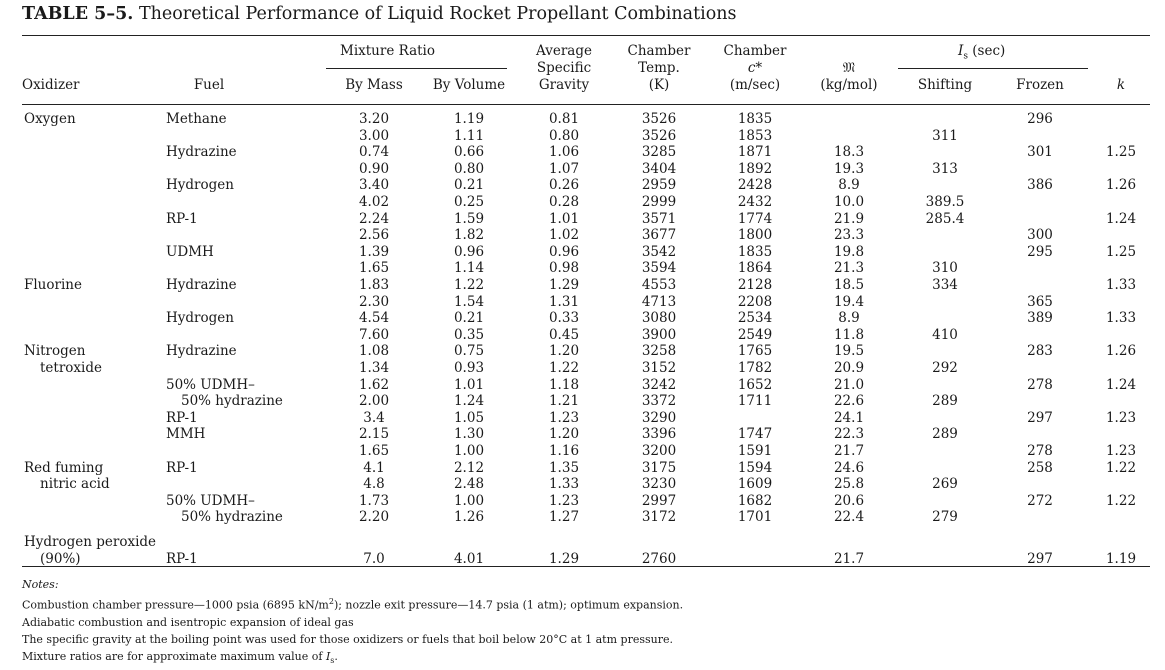 This screenshot has width=1165, height=670. What do you see at coordinates (755, 434) in the screenshot?
I see `cell-cstar: 1747` at bounding box center [755, 434].